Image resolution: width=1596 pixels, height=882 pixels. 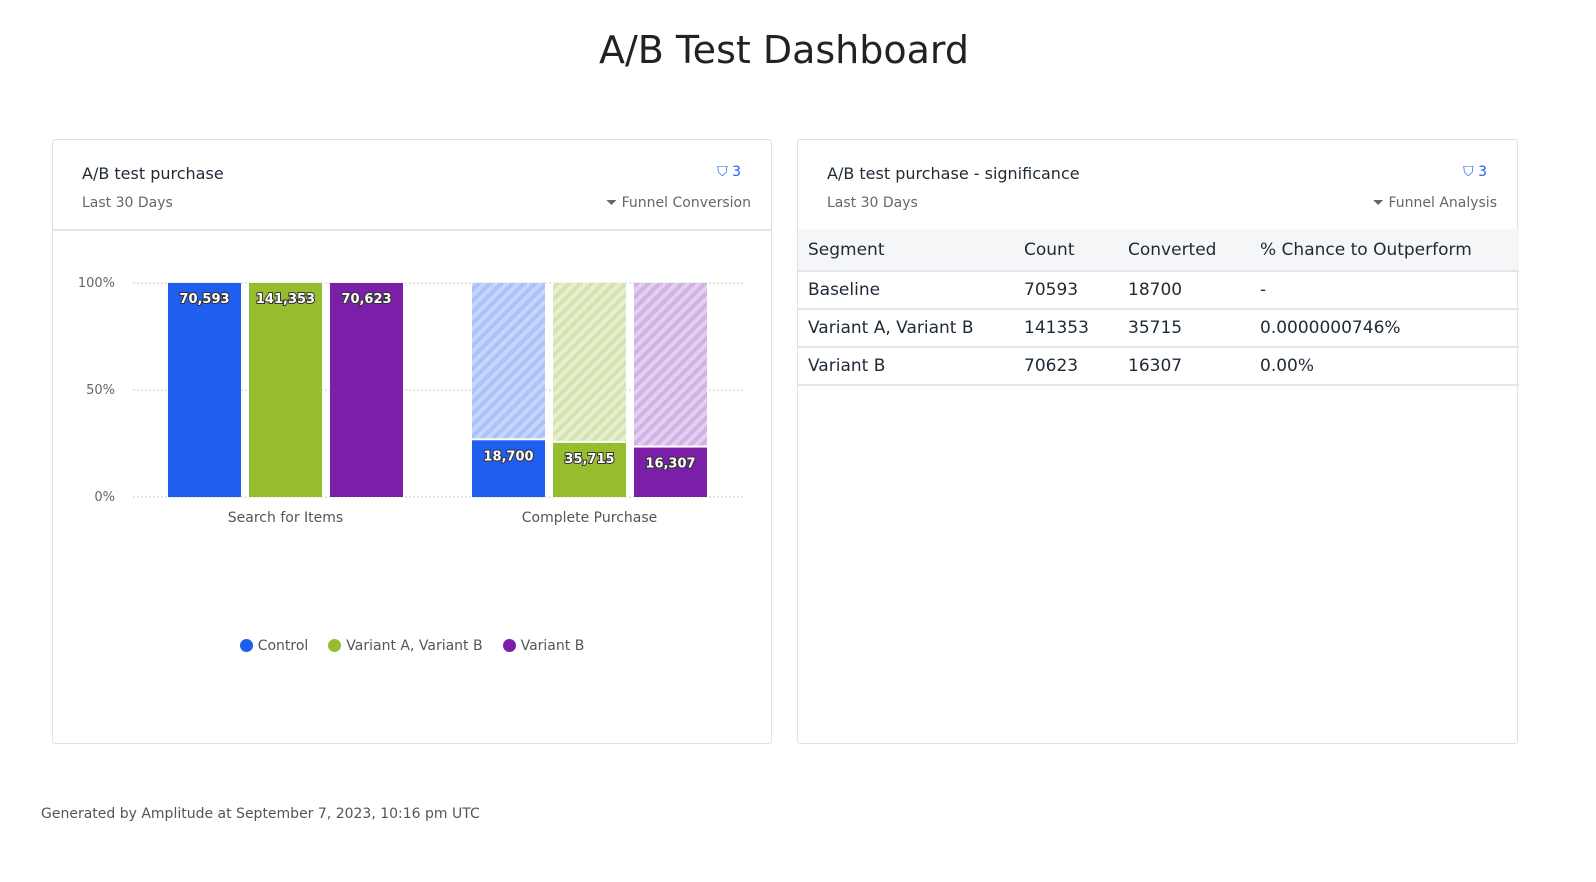 I want to click on legend-item: Variant B, so click(x=543, y=646).